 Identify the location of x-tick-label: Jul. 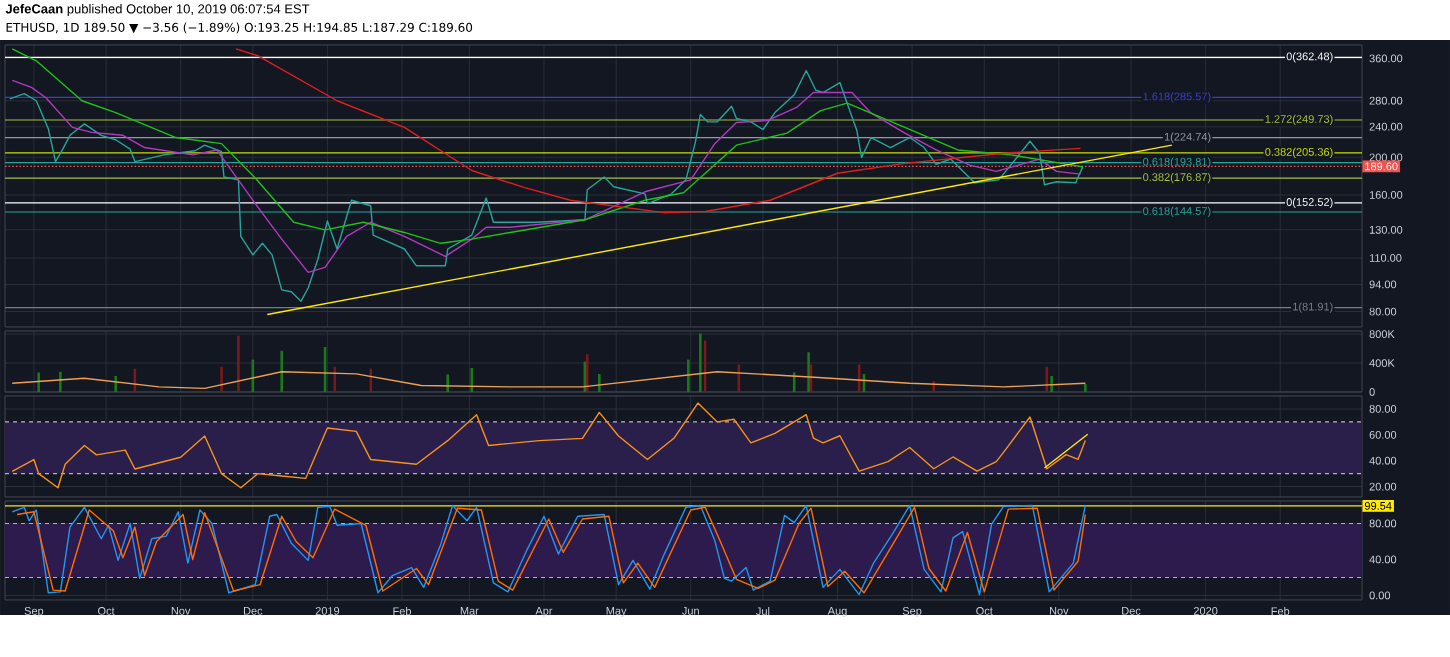
(763, 611).